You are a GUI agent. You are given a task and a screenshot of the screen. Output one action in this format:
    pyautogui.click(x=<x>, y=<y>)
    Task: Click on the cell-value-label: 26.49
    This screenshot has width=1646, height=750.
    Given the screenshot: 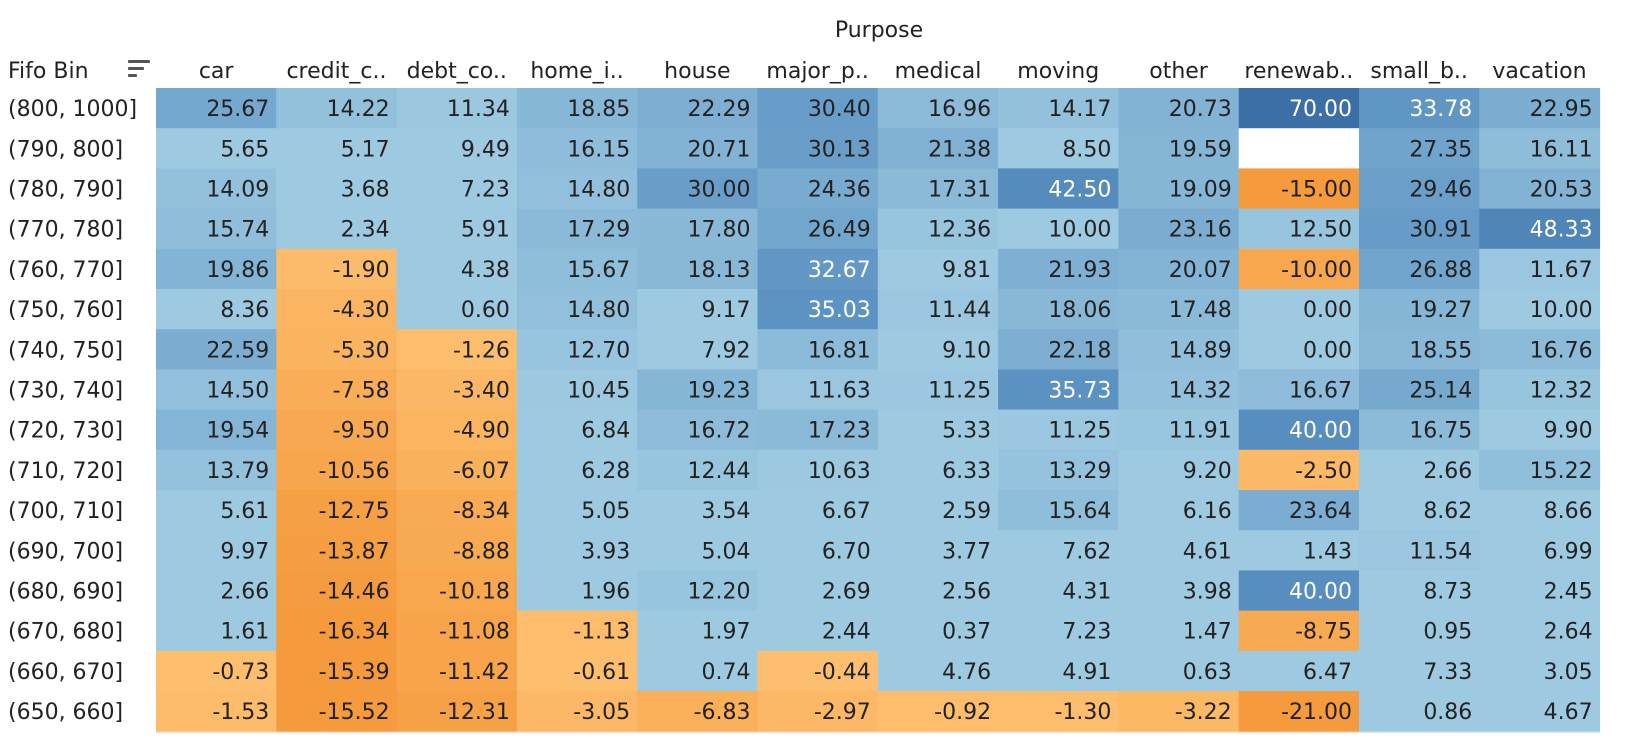 What is the action you would take?
    pyautogui.click(x=839, y=230)
    